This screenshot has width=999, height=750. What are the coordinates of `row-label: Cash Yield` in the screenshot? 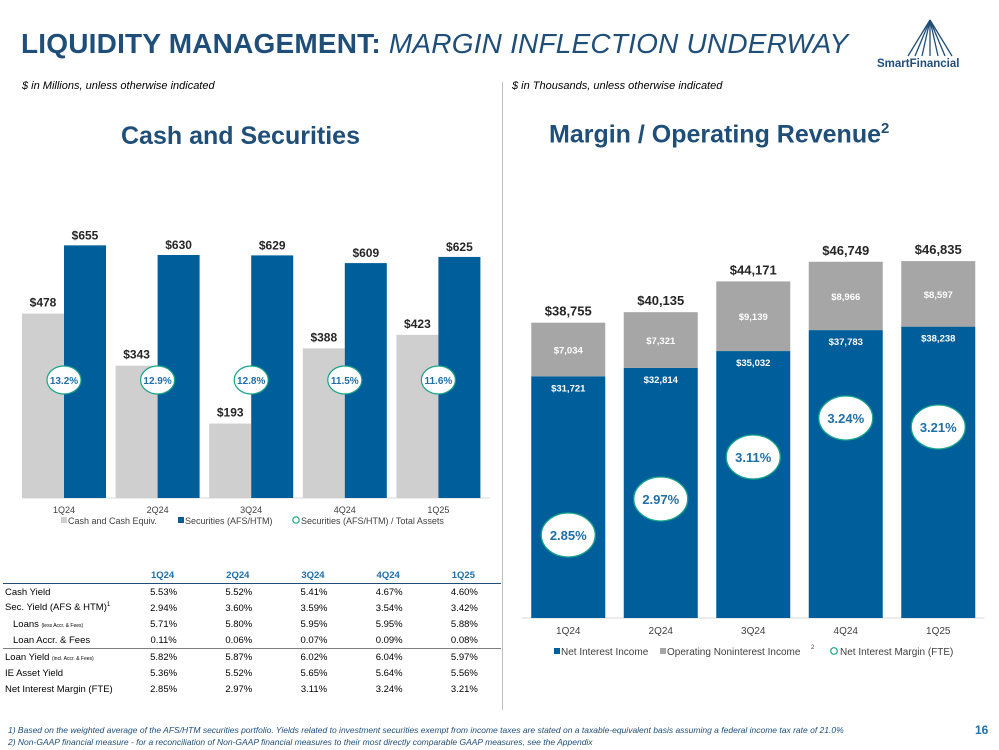 It's located at (28, 592).